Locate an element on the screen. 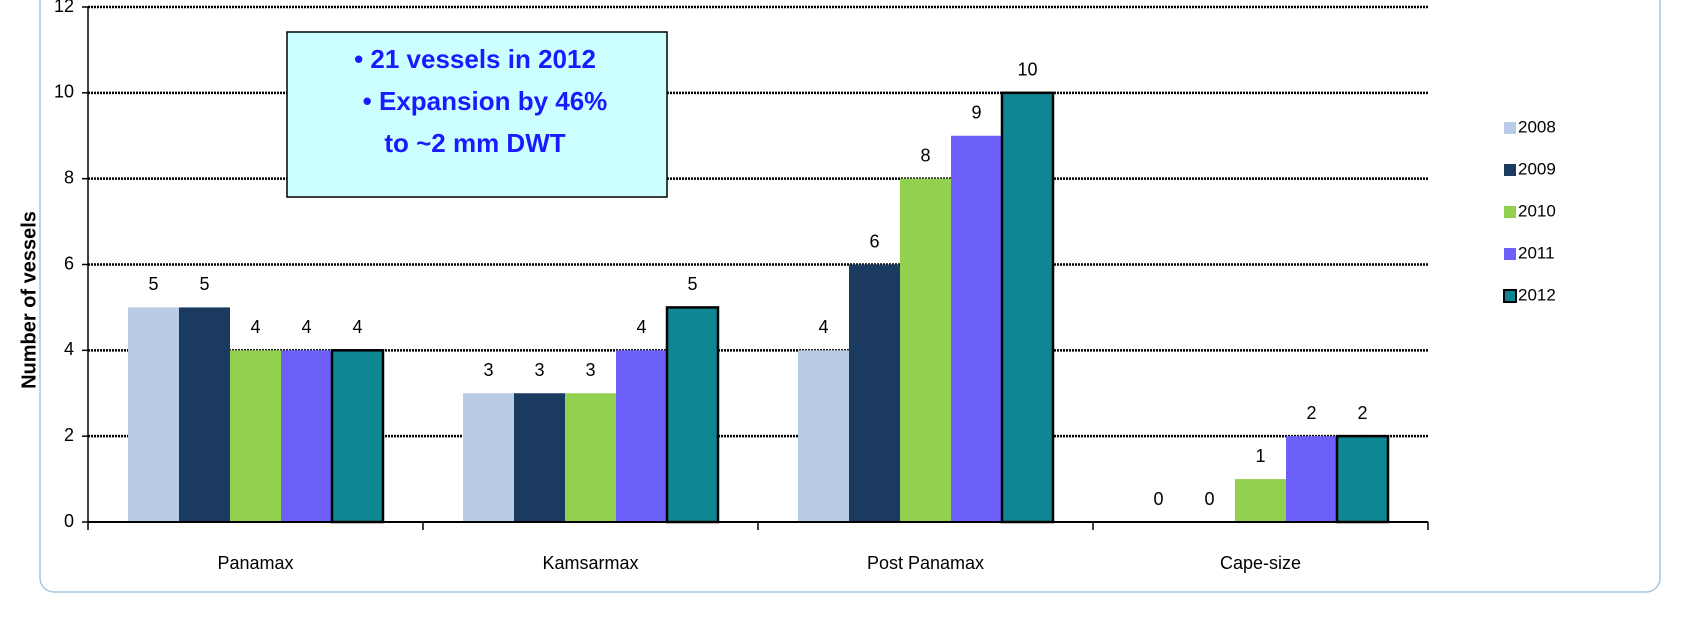 This screenshot has width=1684, height=642. y-tick-label: 8 is located at coordinates (69, 177).